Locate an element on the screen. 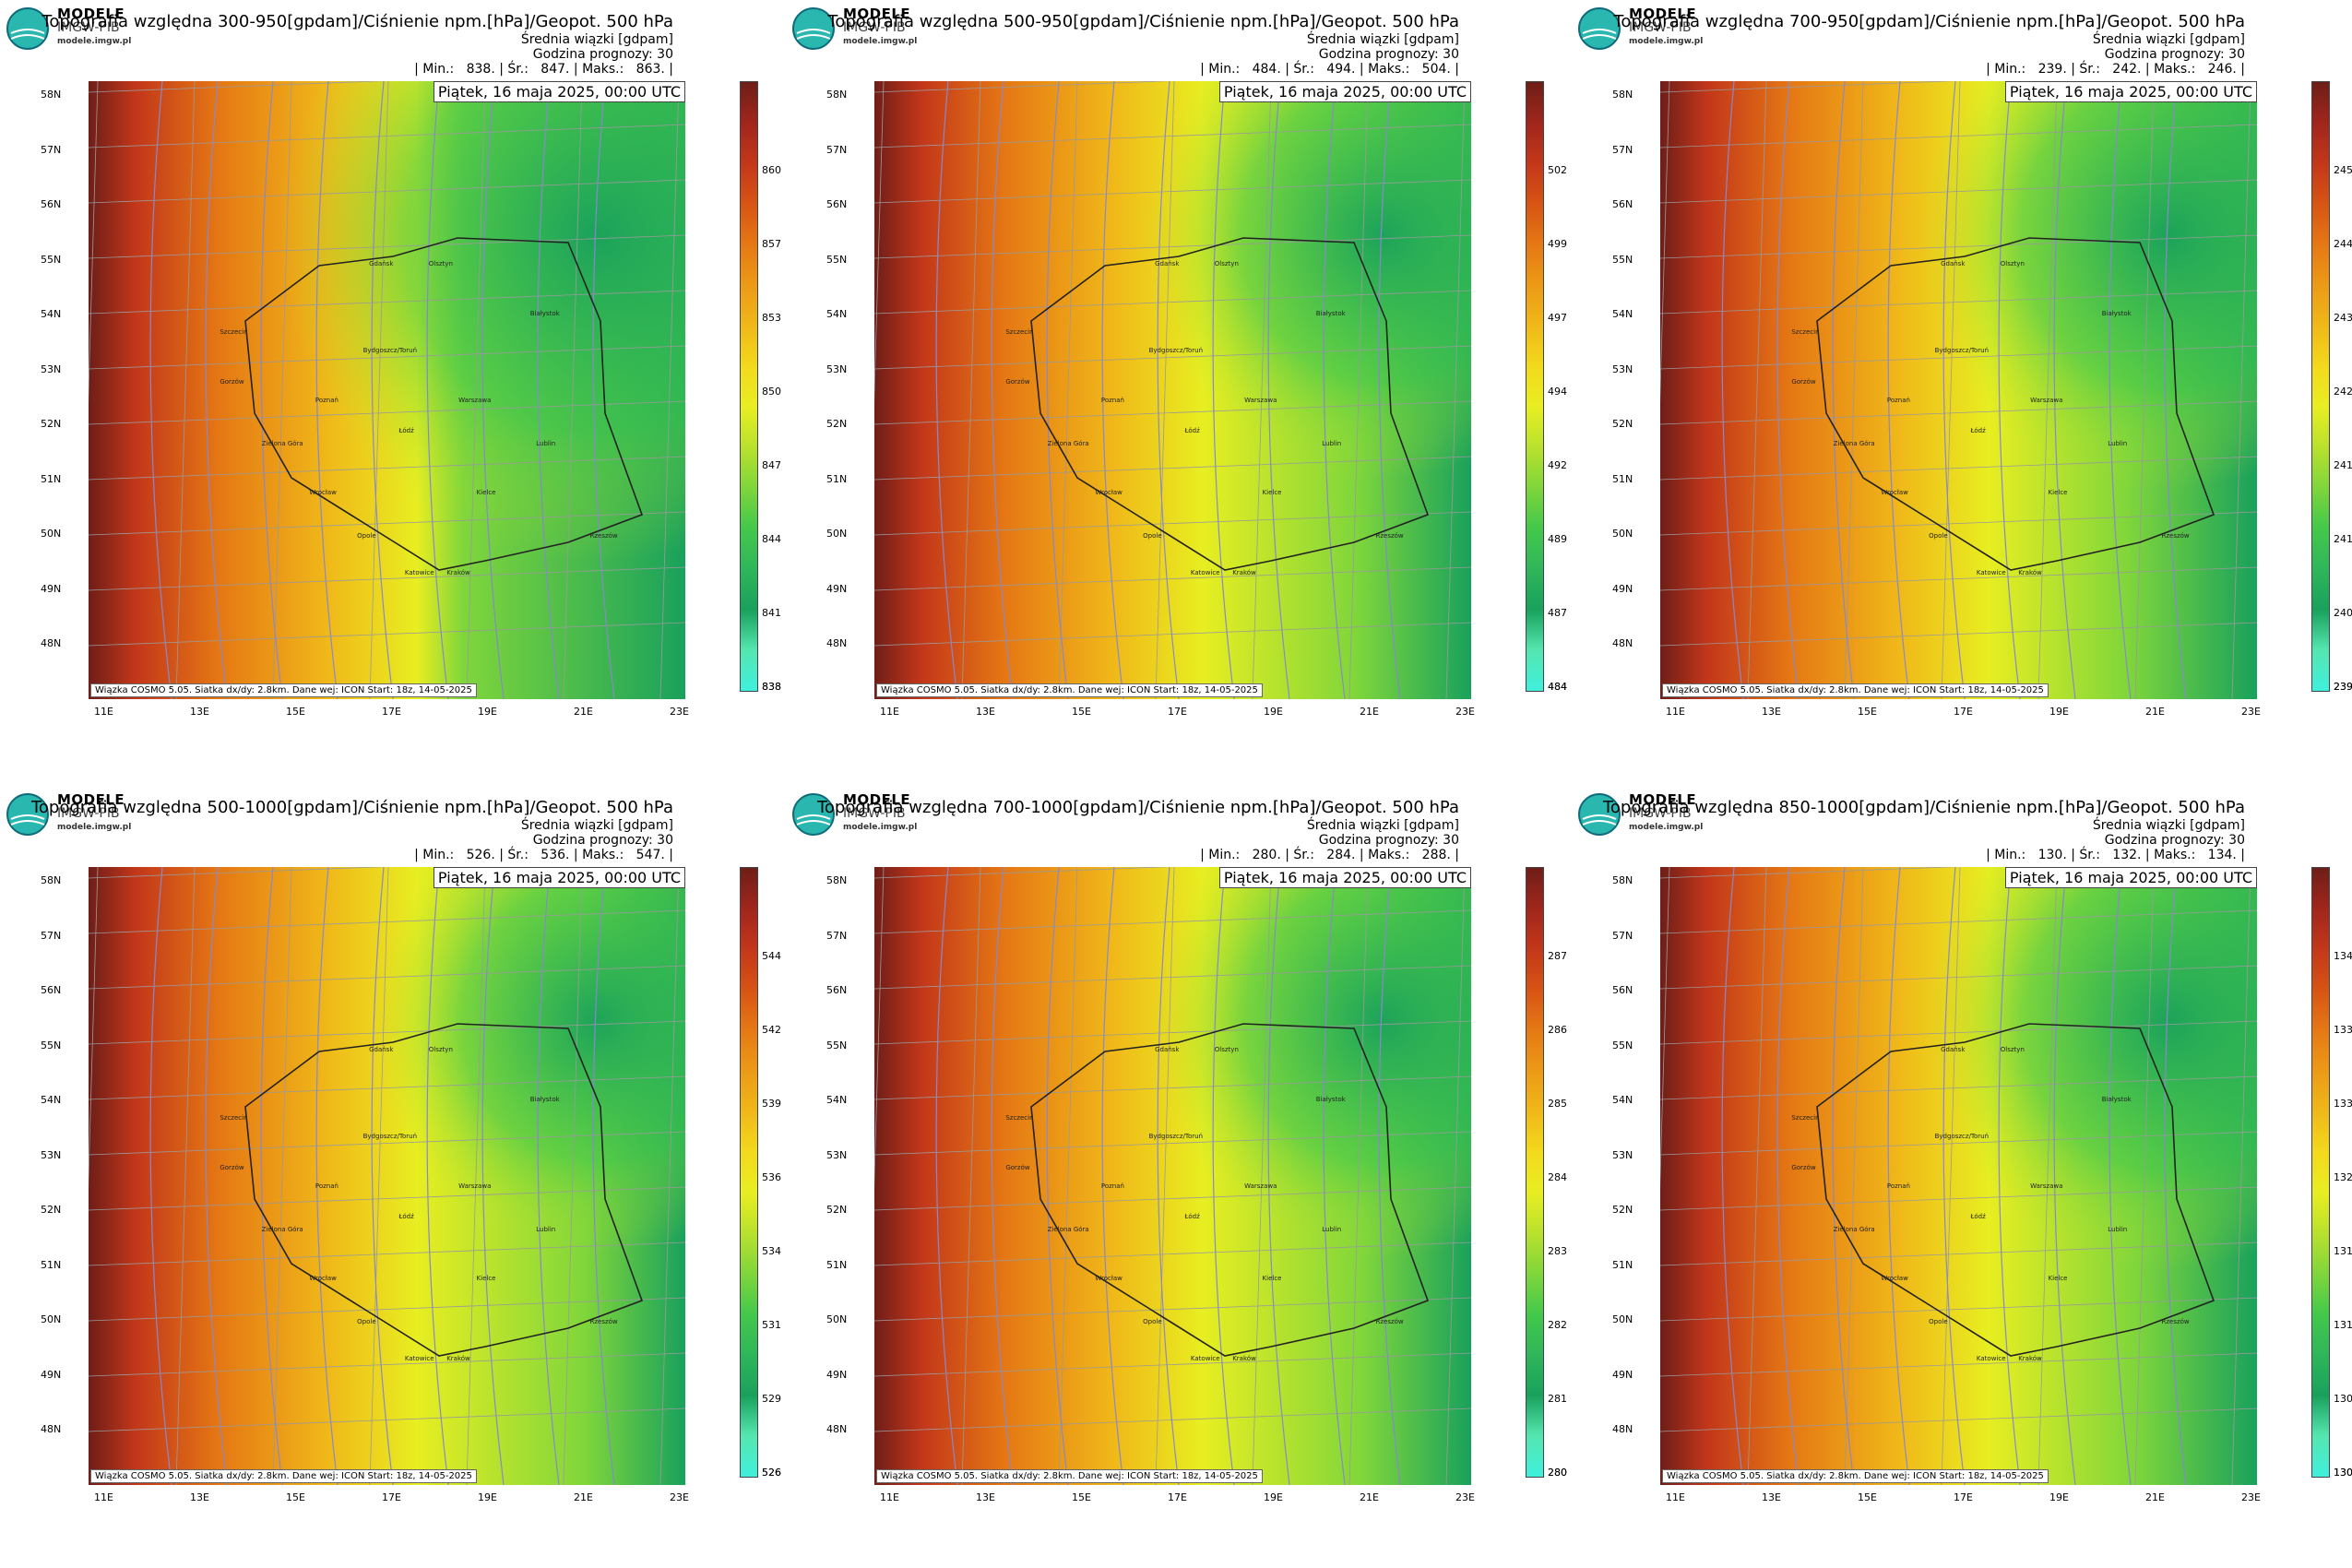 The height and width of the screenshot is (1568, 2352). lon-label: 11E is located at coordinates (889, 712).